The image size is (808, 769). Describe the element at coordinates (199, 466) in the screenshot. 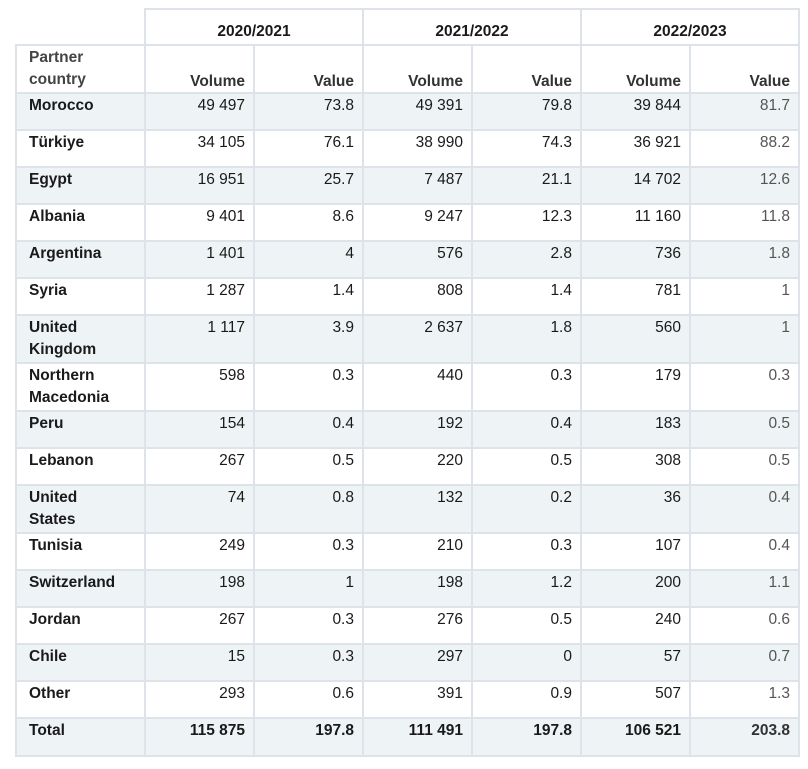

I see `volume-cell: 267` at that location.